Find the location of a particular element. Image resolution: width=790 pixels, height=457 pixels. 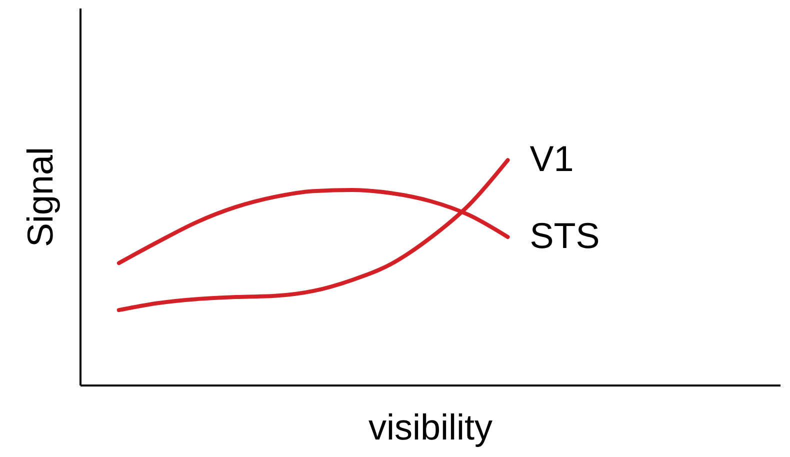

y-axis-title: Signal is located at coordinates (40, 197).